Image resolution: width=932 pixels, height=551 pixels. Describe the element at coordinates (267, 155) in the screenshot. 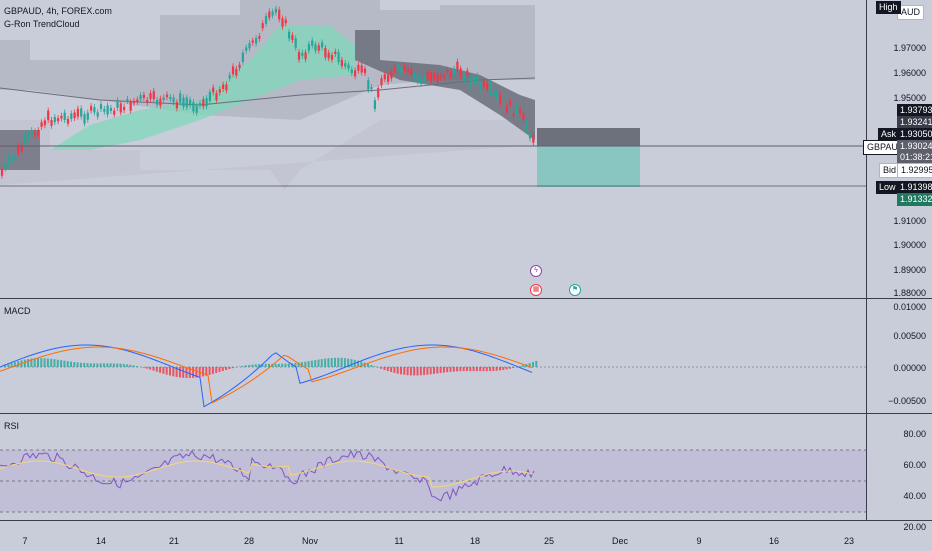

I see `trendcloud-lower-band` at that location.